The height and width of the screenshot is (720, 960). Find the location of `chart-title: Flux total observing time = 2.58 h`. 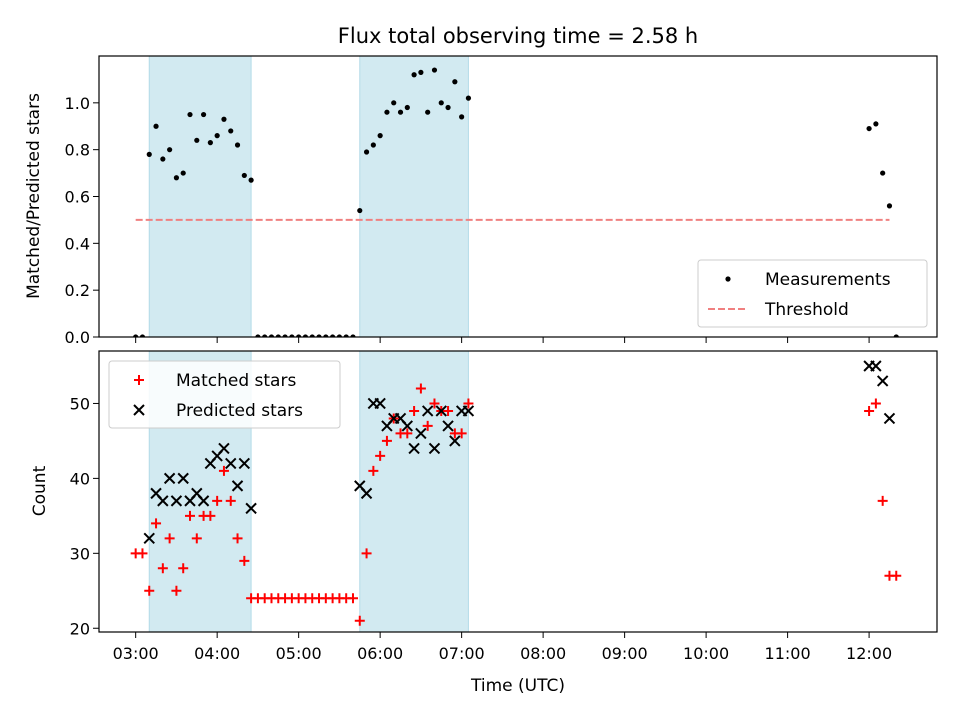

chart-title: Flux total observing time = 2.58 h is located at coordinates (518, 36).